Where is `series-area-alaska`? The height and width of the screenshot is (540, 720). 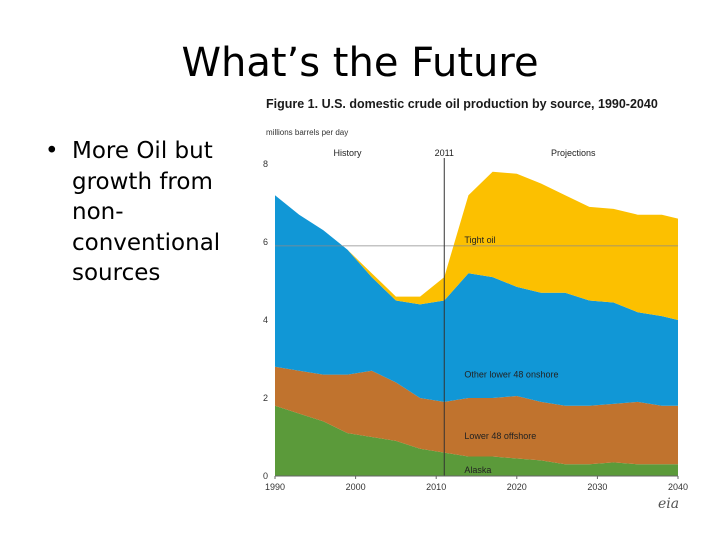 series-area-alaska is located at coordinates (476, 440).